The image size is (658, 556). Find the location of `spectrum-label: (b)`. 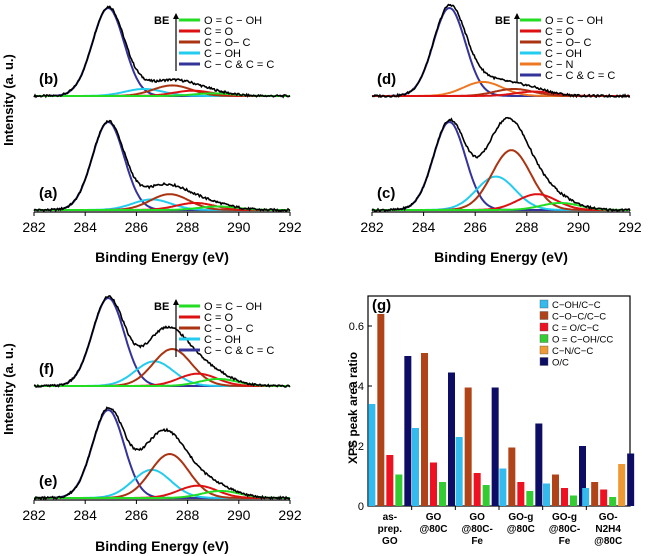

spectrum-label: (b) is located at coordinates (48, 79).